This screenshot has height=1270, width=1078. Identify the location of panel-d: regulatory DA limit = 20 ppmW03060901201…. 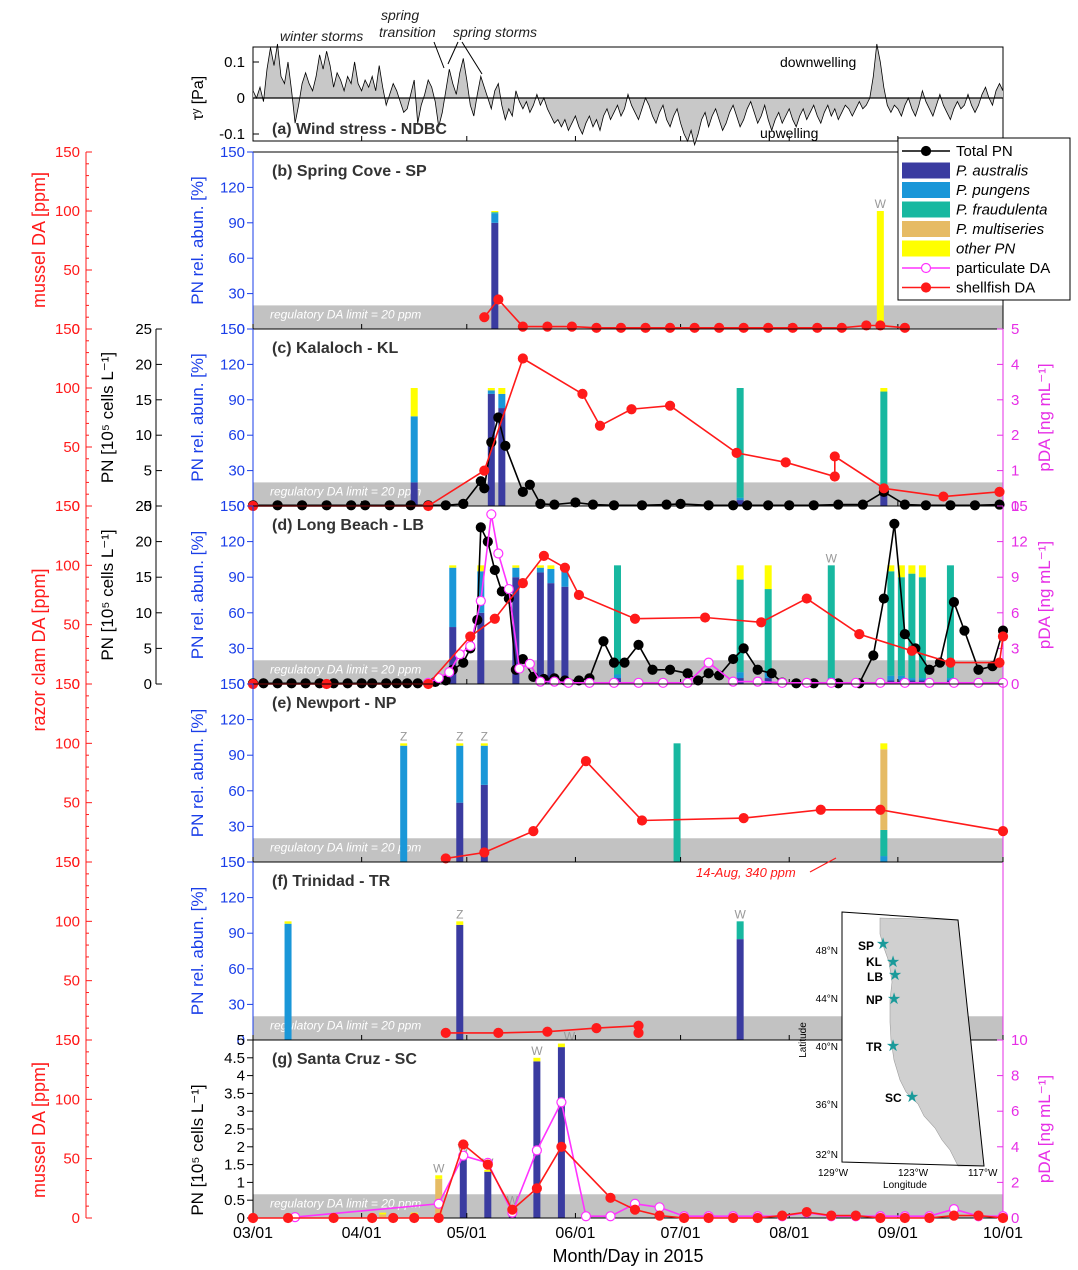
(554, 595).